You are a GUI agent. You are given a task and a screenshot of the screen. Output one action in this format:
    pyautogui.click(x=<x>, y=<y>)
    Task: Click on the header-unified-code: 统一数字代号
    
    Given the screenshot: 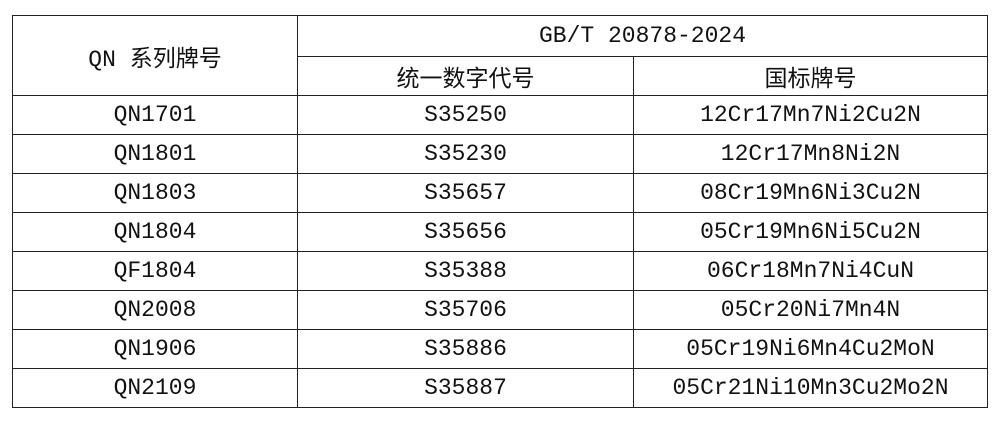 What is the action you would take?
    pyautogui.click(x=465, y=76)
    